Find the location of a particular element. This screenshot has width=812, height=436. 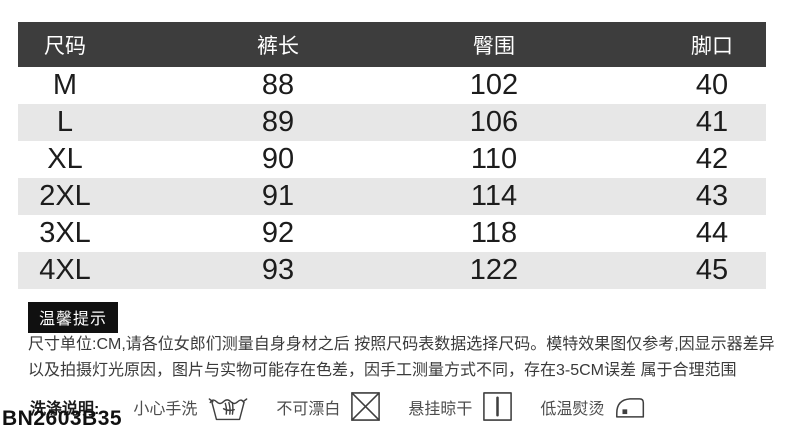

table-row: 2XL 91 114 43 is located at coordinates (392, 196).